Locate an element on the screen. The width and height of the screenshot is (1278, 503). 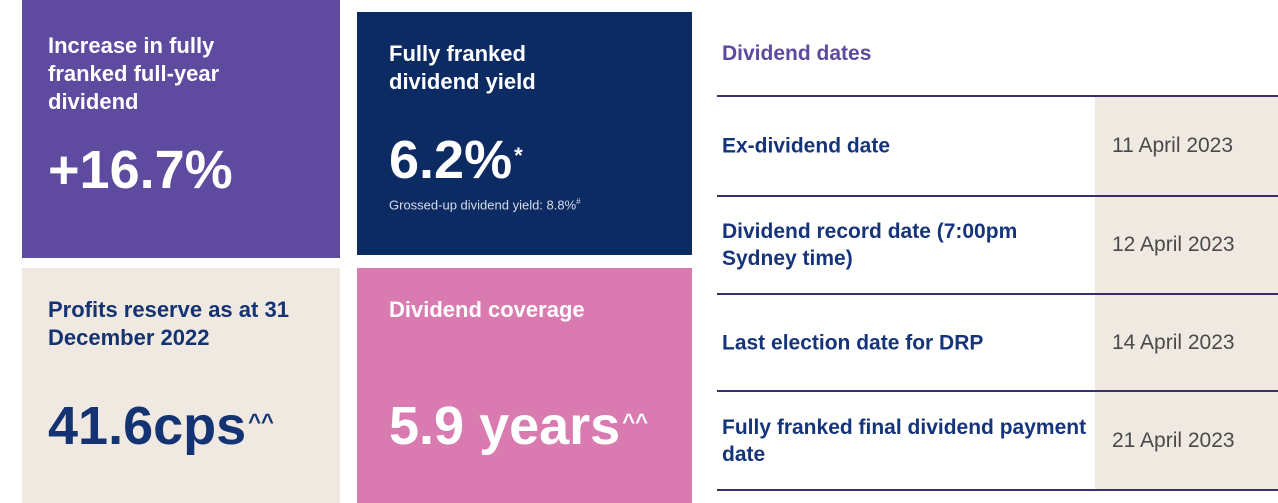
table-rule is located at coordinates (997, 490).